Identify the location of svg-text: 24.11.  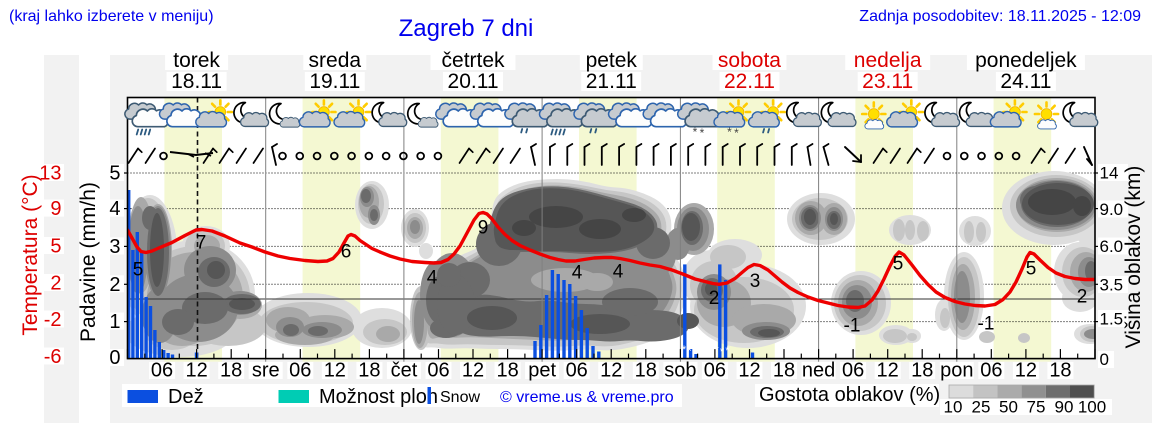
(1025, 81).